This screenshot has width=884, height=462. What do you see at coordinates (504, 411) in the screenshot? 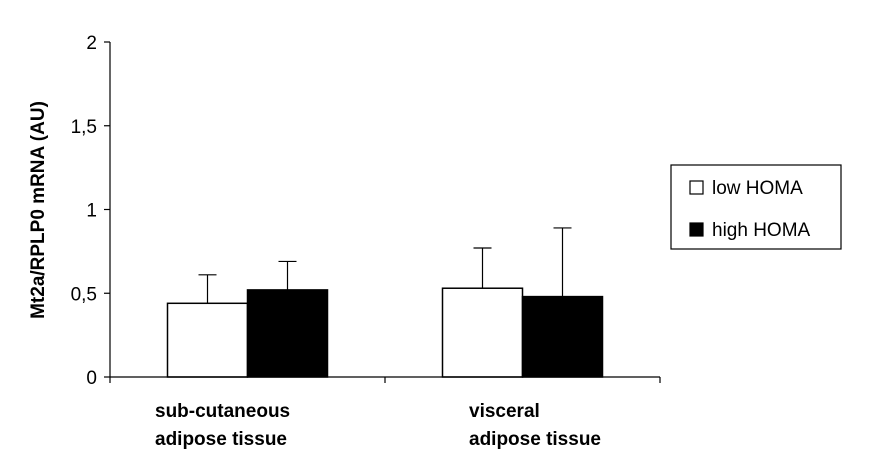
I see `x-category-label: visceral` at bounding box center [504, 411].